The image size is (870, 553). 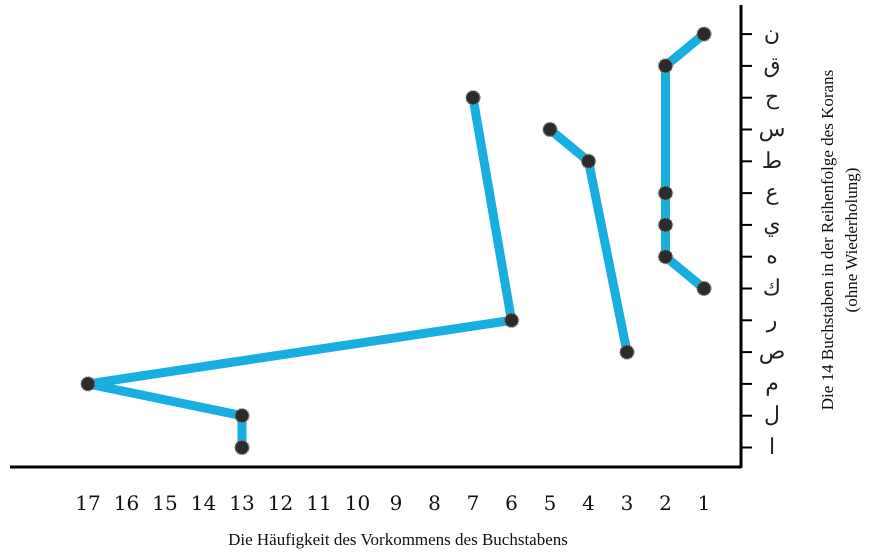 I want to click on y-tick-label: ح, so click(x=772, y=97).